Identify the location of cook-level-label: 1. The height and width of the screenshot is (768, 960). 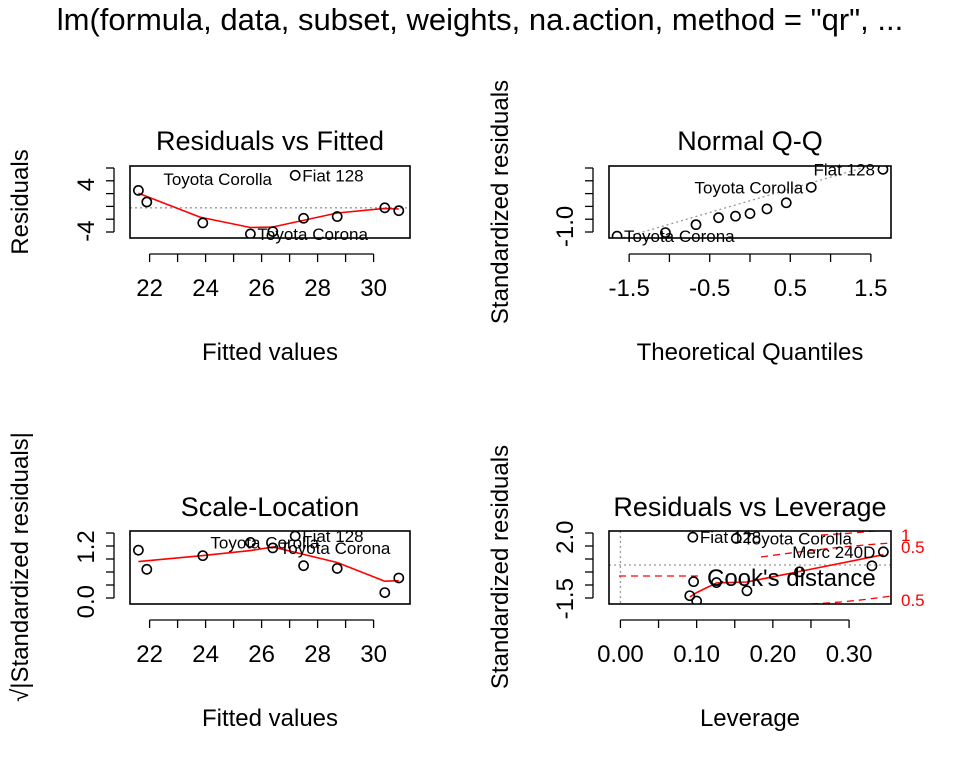
(905, 535).